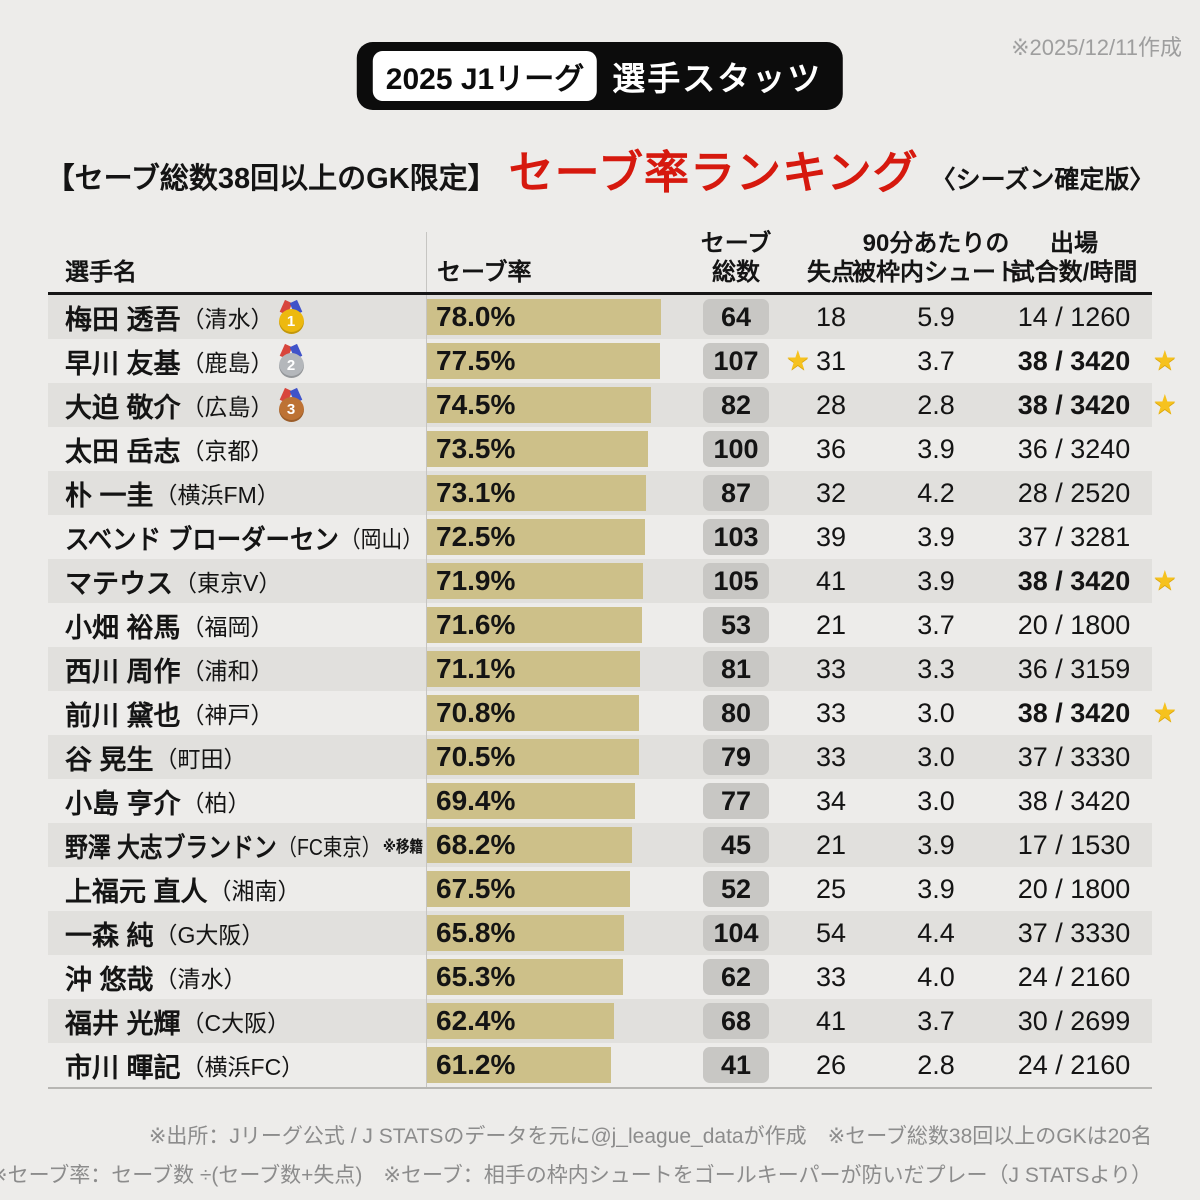 The image size is (1200, 1200). What do you see at coordinates (556, 933) in the screenshot?
I see `save-rate-cell: 65.8%` at bounding box center [556, 933].